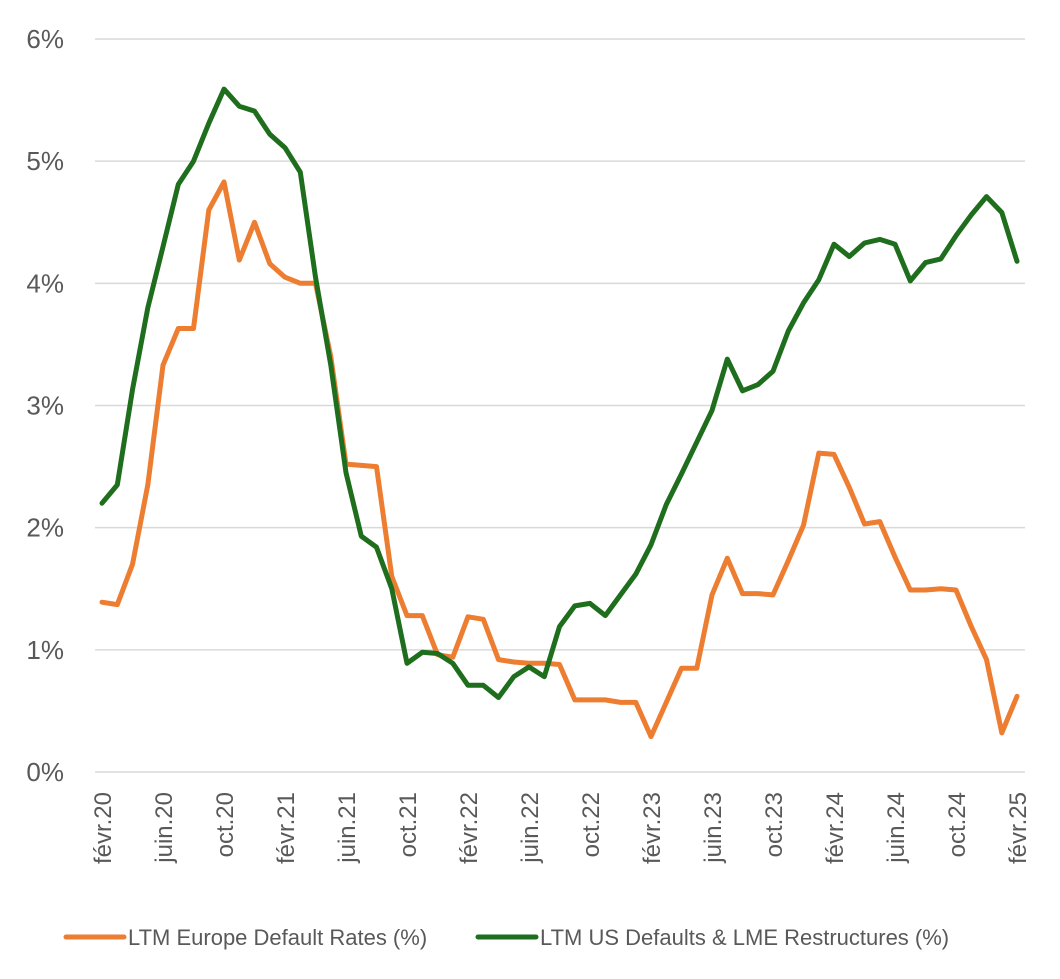  What do you see at coordinates (286, 828) in the screenshot?
I see `x-tick-label: févr.21` at bounding box center [286, 828].